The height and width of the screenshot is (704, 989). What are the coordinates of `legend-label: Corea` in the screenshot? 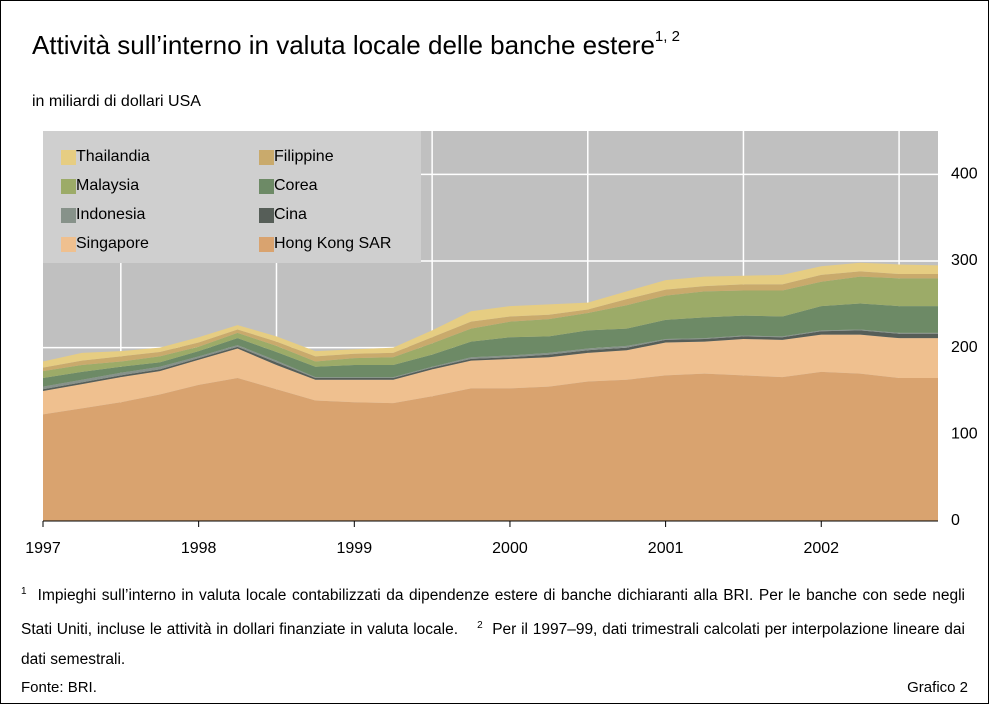 It's located at (296, 185).